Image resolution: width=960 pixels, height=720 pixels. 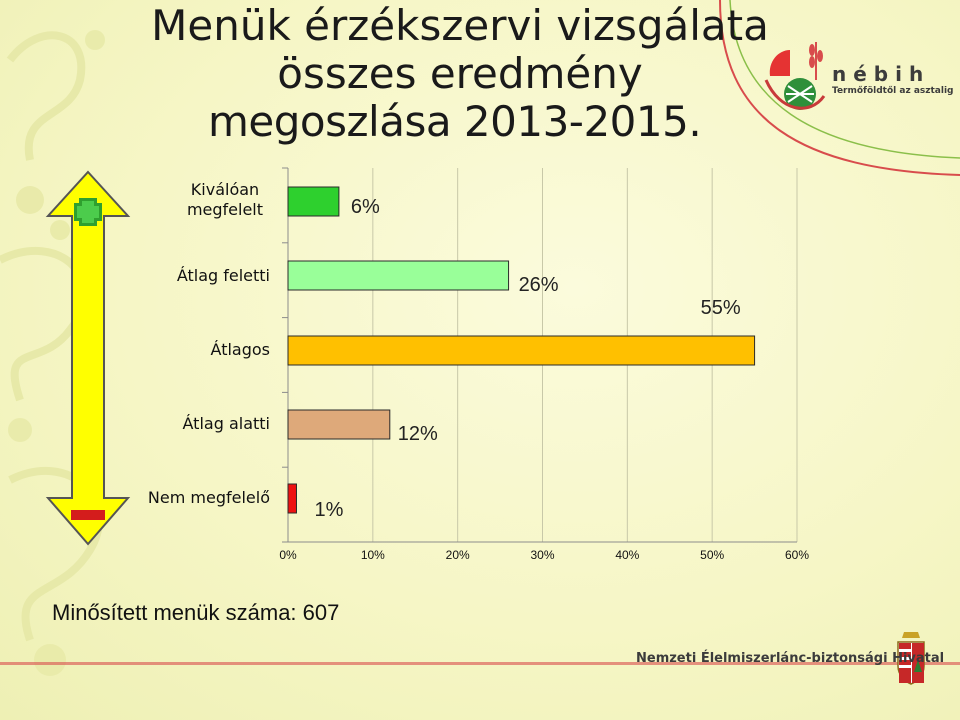 What do you see at coordinates (893, 91) in the screenshot?
I see `logo-tagline: Termőföldtől az asztalig` at bounding box center [893, 91].